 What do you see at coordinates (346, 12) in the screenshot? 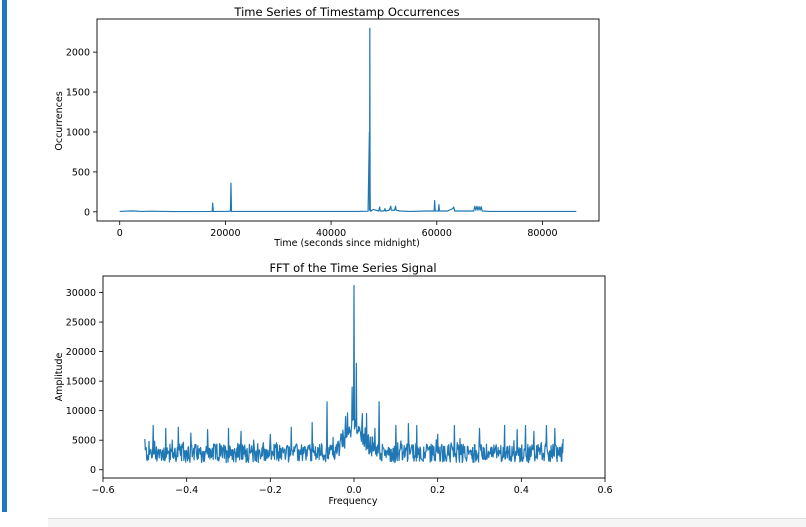
I see `chart-title: Time Series of Timestamp Occurrences` at bounding box center [346, 12].